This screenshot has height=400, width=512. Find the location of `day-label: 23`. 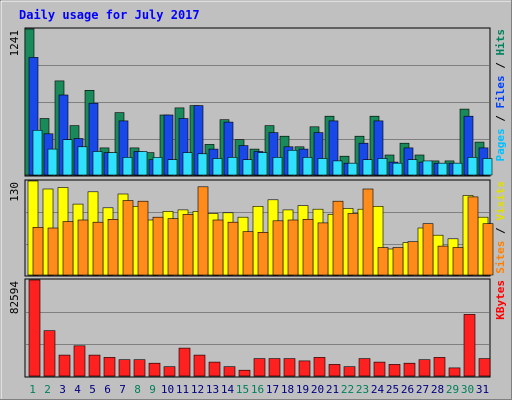

day-label: 23 is located at coordinates (362, 389).